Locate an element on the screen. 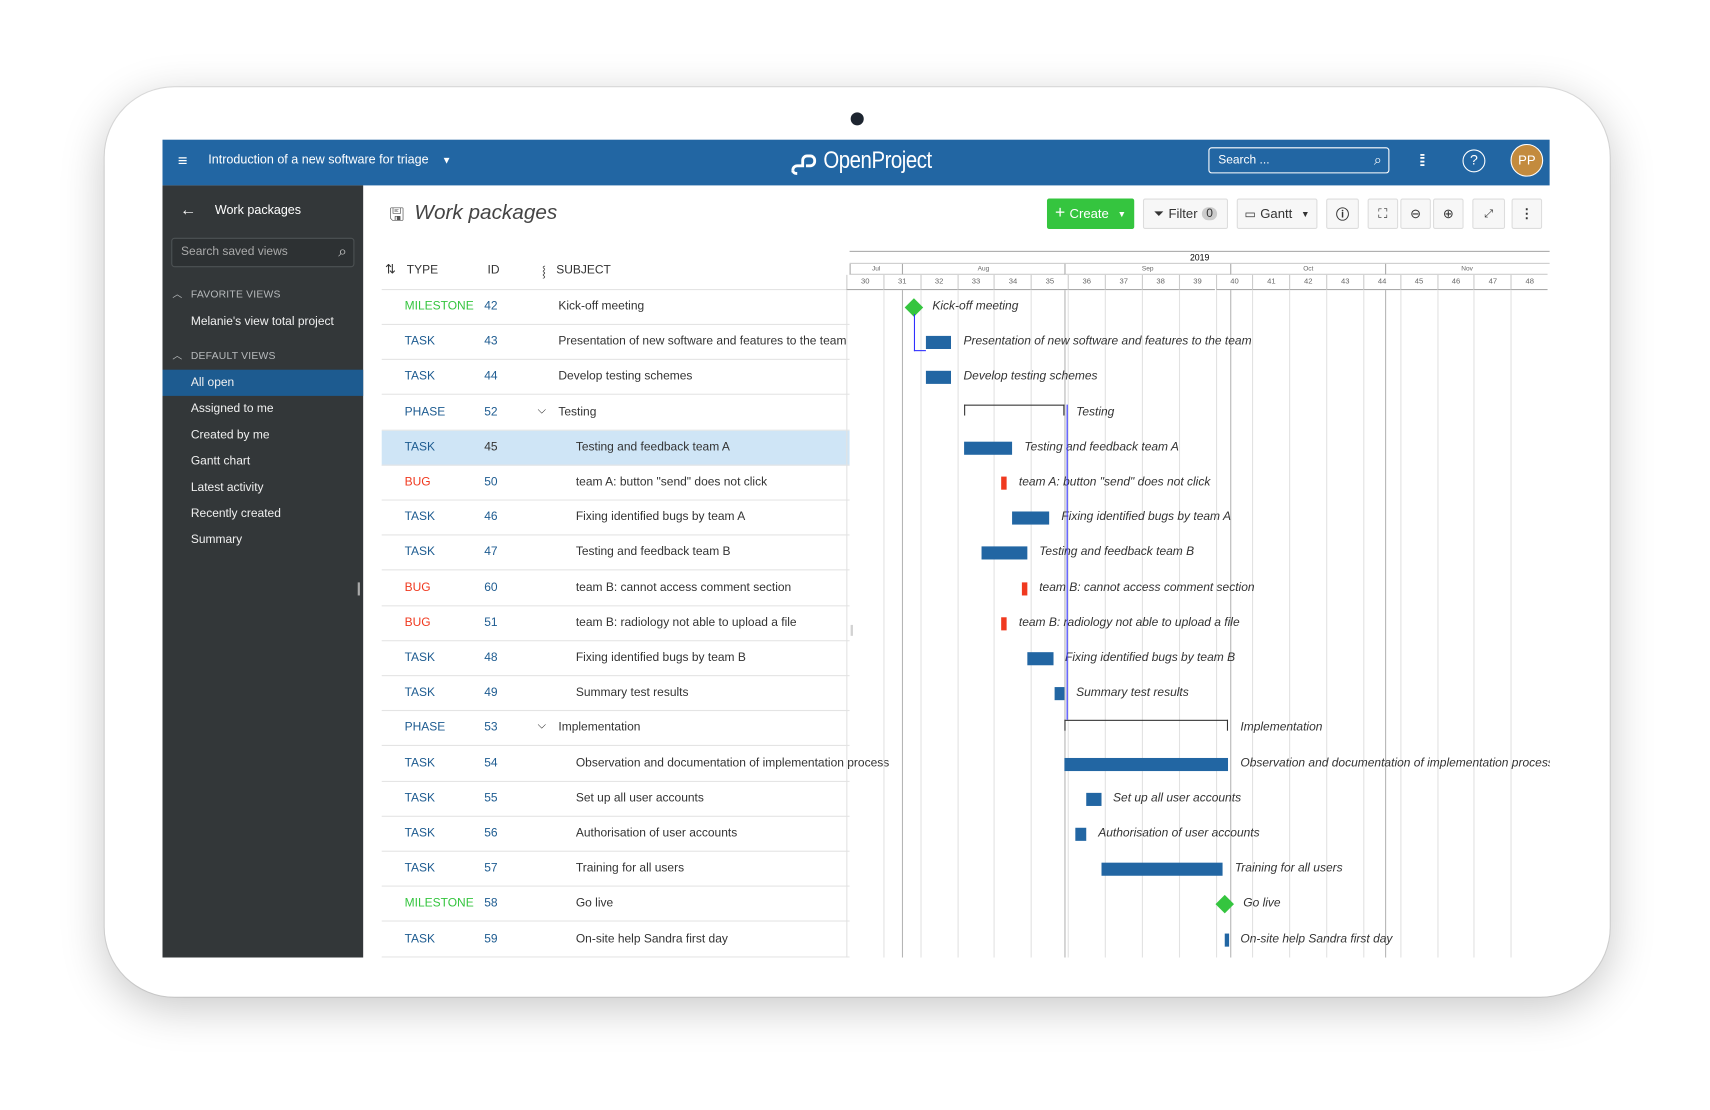 The width and height of the screenshot is (1710, 1110). table-row: TASK 48 Fixing identified bugs by team B is located at coordinates (615, 659).